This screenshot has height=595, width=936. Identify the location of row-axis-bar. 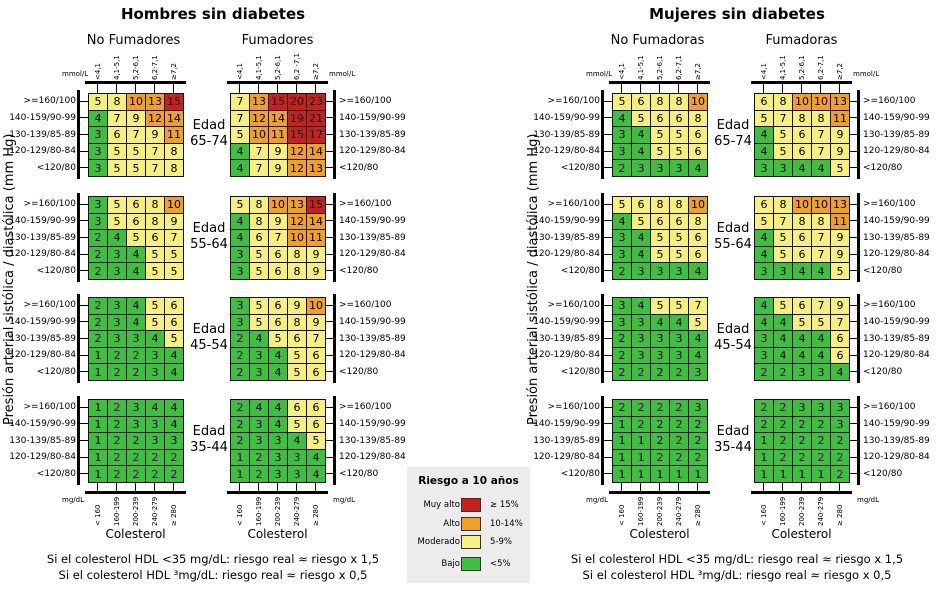
(334, 338).